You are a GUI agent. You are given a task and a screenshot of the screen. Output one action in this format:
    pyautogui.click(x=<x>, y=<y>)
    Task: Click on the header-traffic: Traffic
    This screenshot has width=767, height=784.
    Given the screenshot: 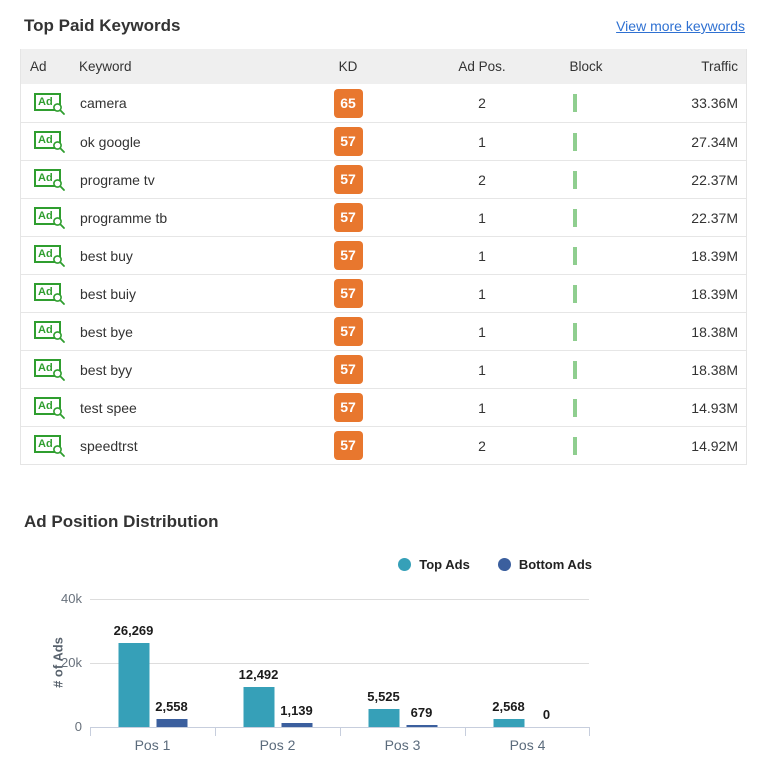 What is the action you would take?
    pyautogui.click(x=719, y=66)
    